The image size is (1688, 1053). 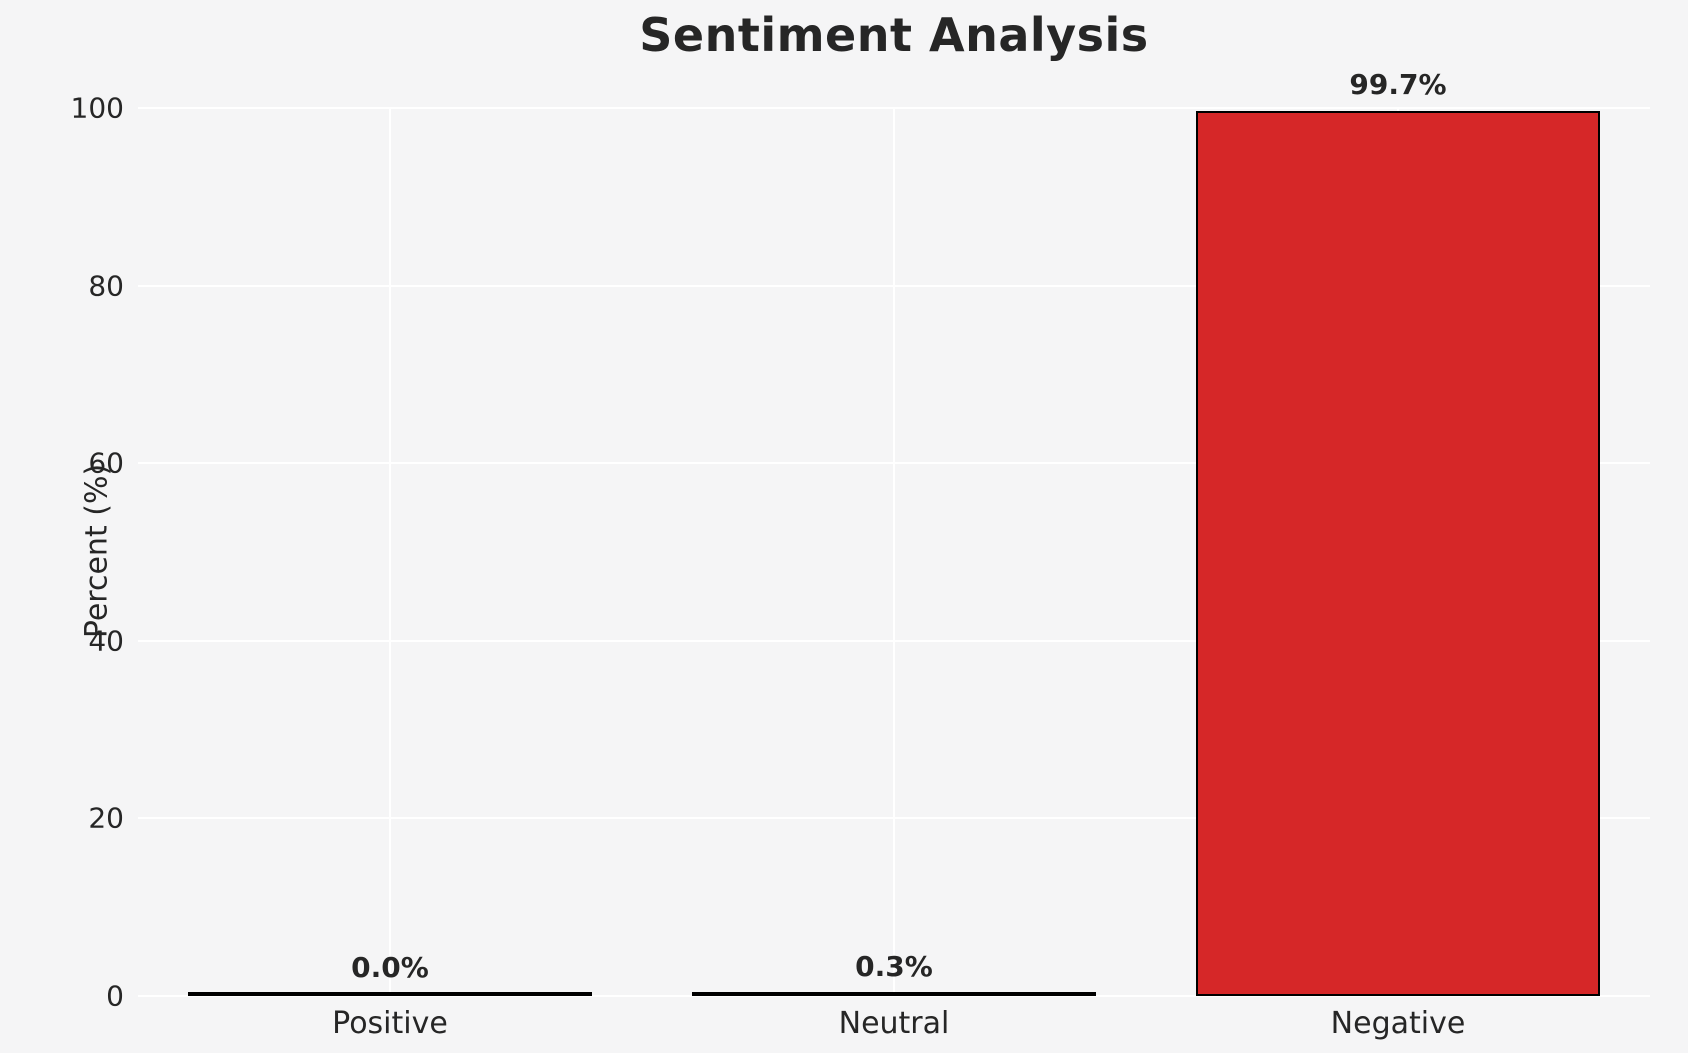 What do you see at coordinates (894, 35) in the screenshot?
I see `chart-title: Sentiment Analysis` at bounding box center [894, 35].